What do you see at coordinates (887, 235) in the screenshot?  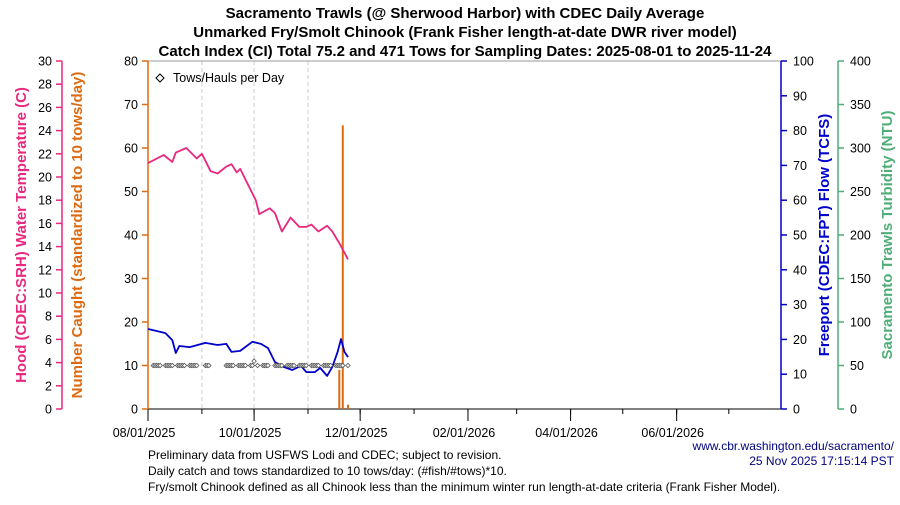 I see `turbidity-axis-label: Sacramento Trawls Turbidity (NTU)` at bounding box center [887, 235].